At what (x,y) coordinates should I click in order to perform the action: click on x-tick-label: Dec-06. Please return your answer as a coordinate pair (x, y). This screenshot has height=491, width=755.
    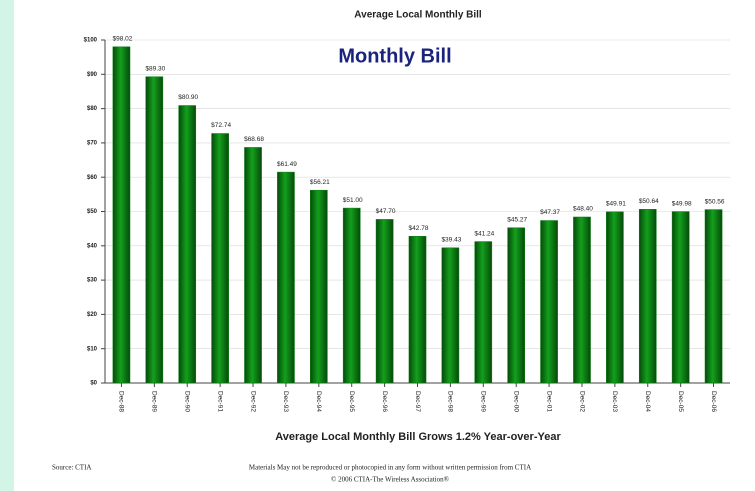
    Looking at the image, I should click on (713, 401).